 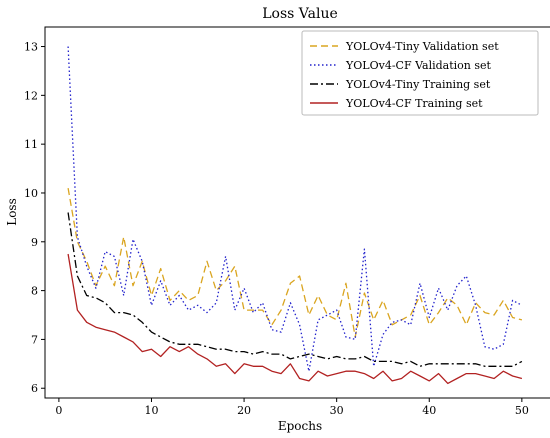 I want to click on y-tick-label: 6, so click(x=34, y=388).